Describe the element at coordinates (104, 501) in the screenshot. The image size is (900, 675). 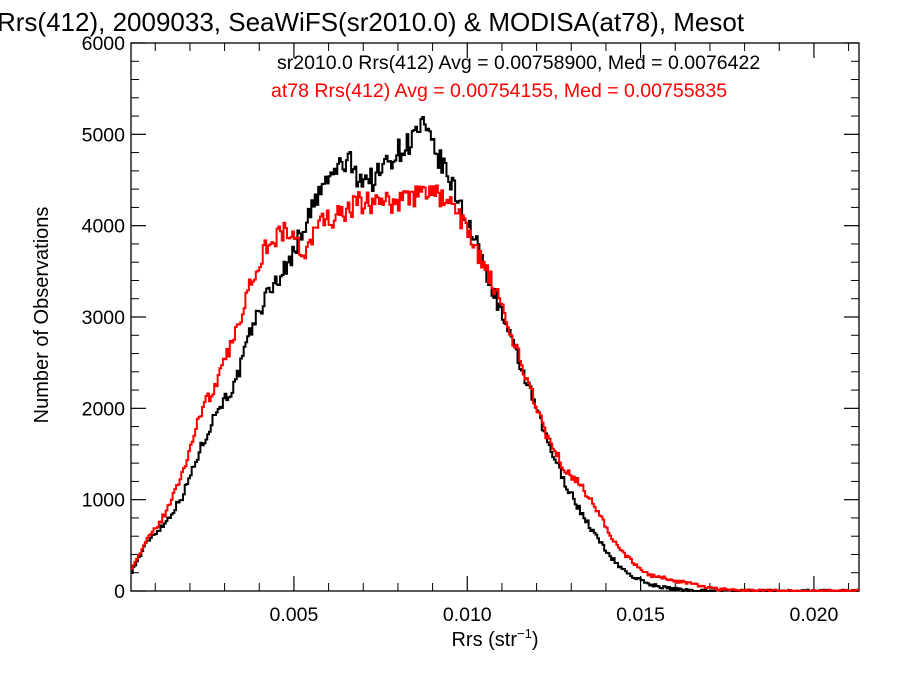
I see `y-tick-label: 1000` at that location.